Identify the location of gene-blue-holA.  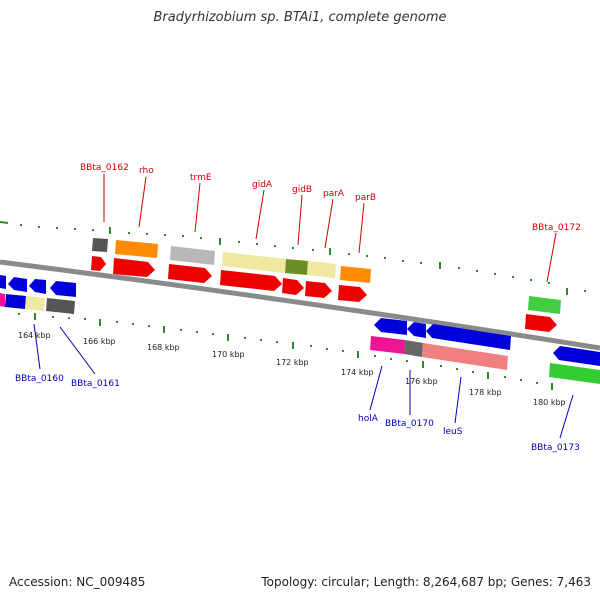
(390, 326).